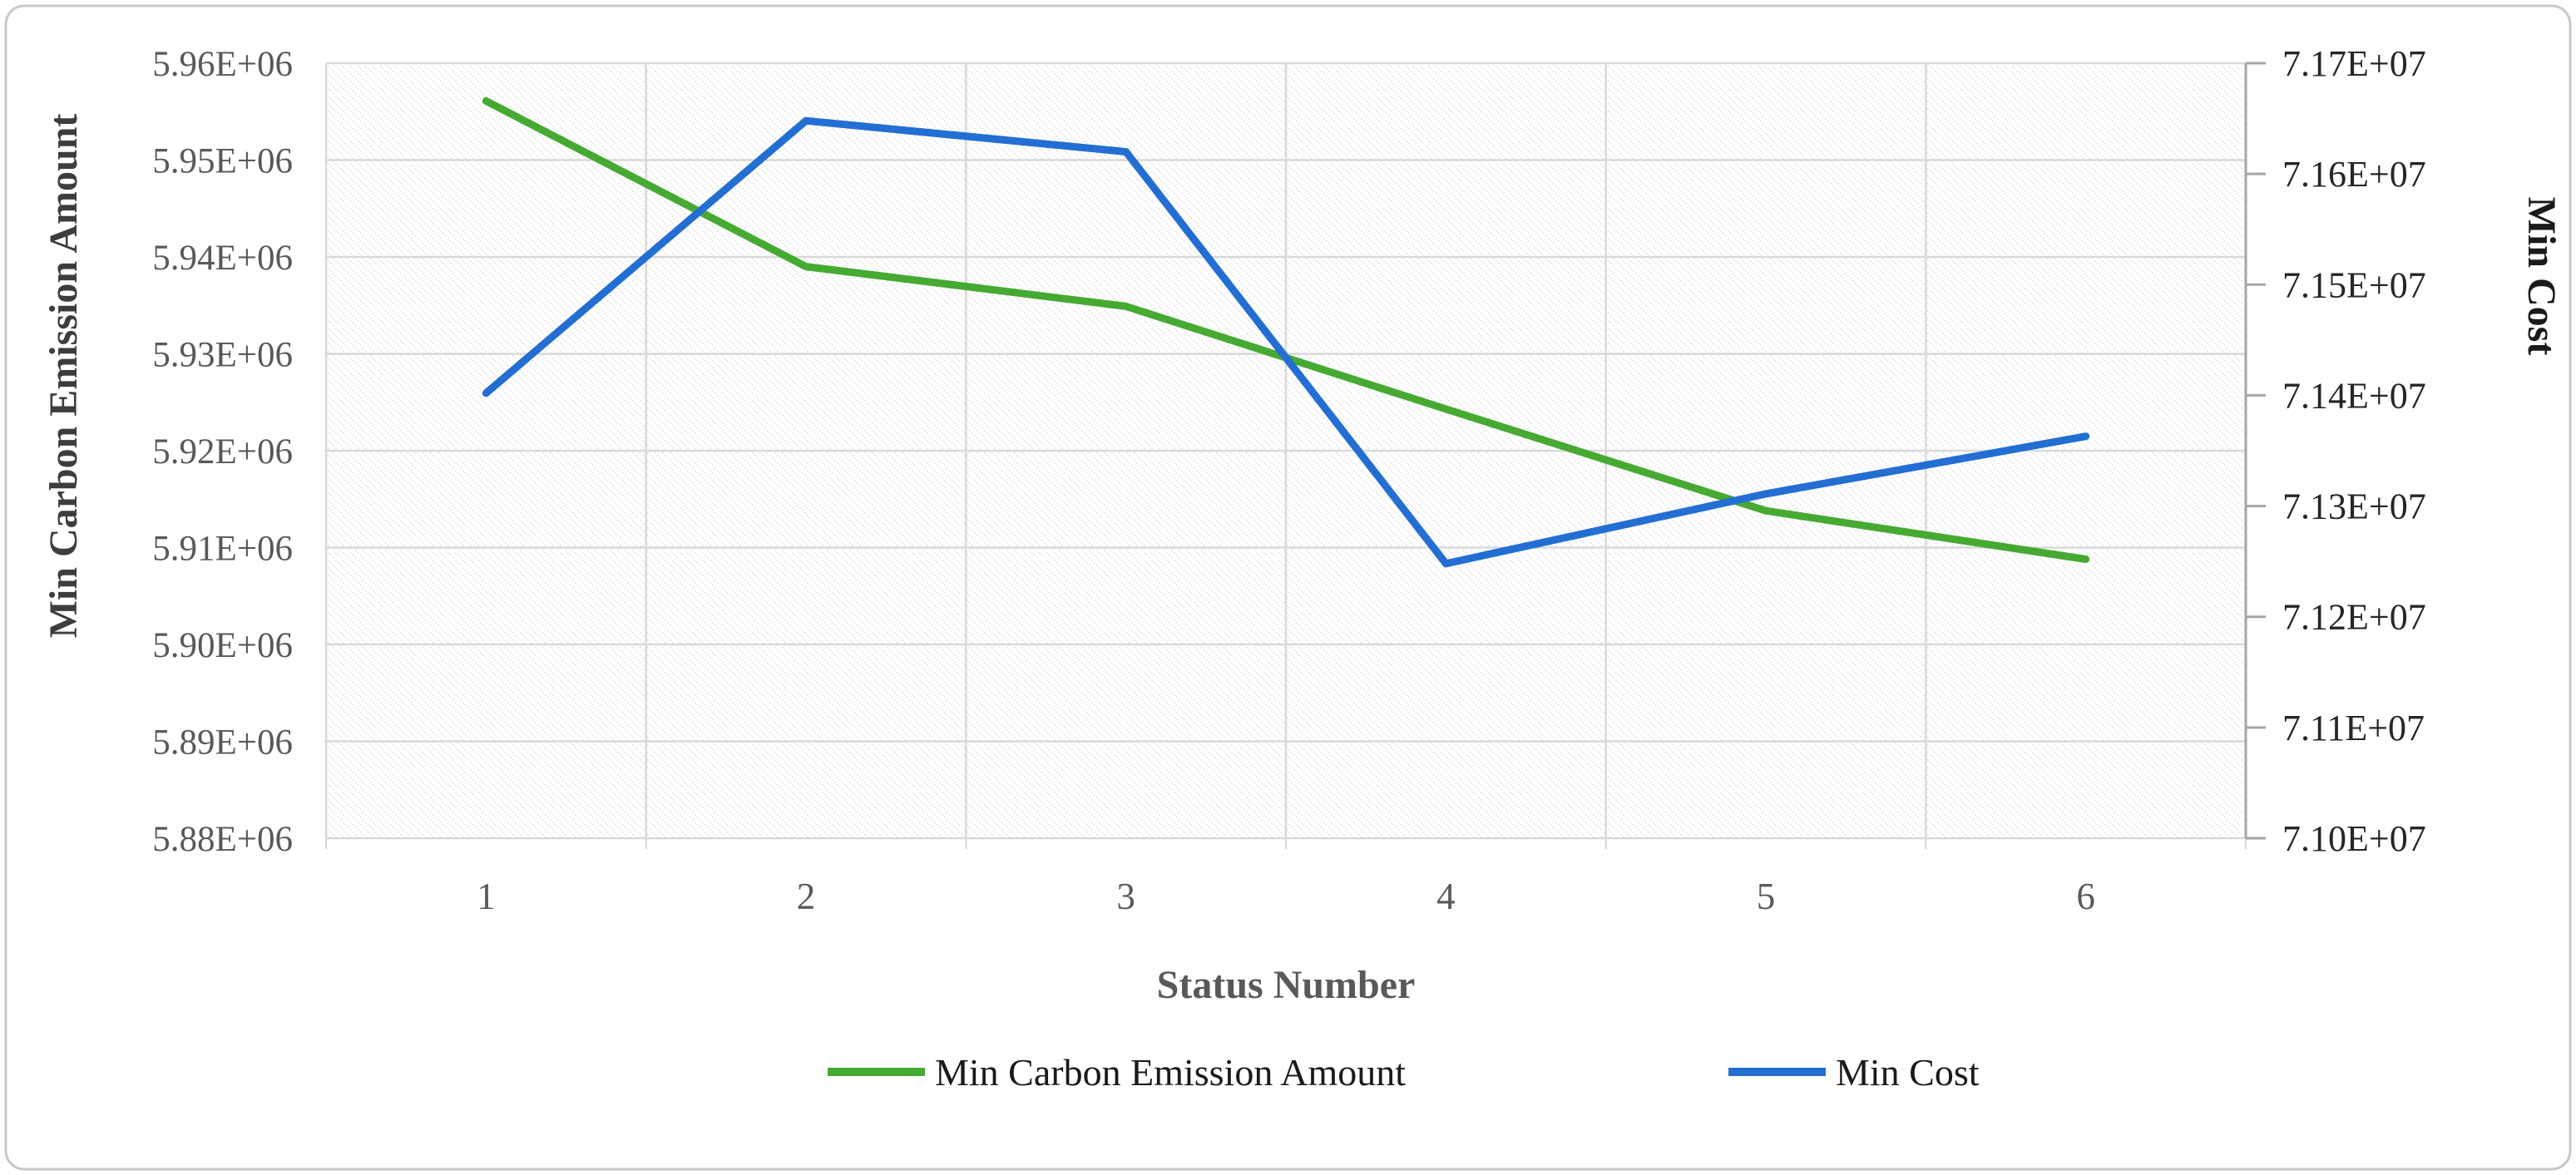 This screenshot has width=2576, height=1175. What do you see at coordinates (2354, 838) in the screenshot?
I see `right-axis-tick-label: 7.10E+07` at bounding box center [2354, 838].